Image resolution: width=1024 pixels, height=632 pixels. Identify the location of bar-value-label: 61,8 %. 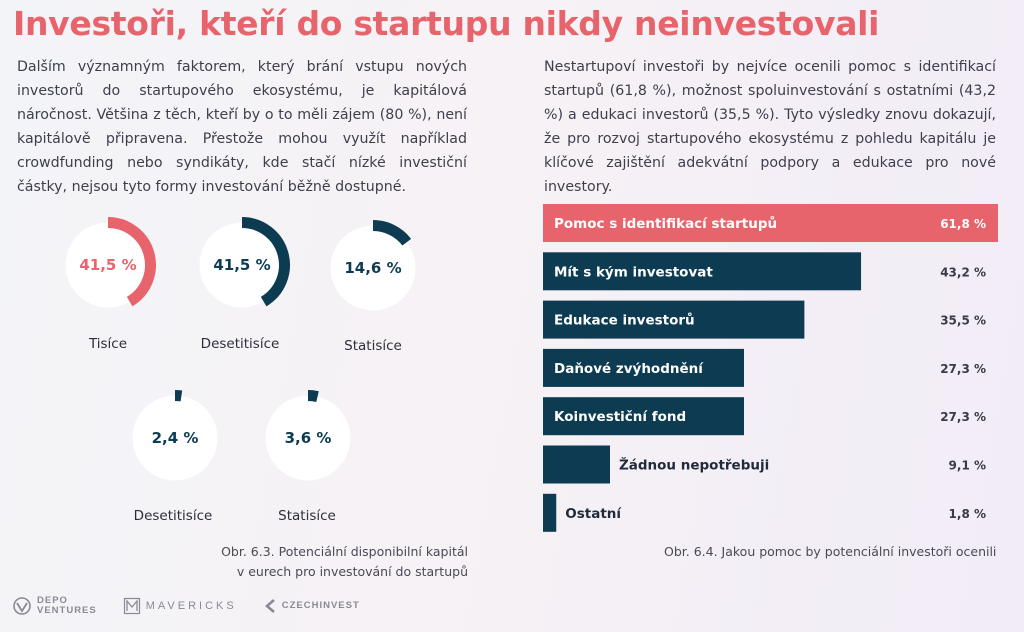
(963, 224).